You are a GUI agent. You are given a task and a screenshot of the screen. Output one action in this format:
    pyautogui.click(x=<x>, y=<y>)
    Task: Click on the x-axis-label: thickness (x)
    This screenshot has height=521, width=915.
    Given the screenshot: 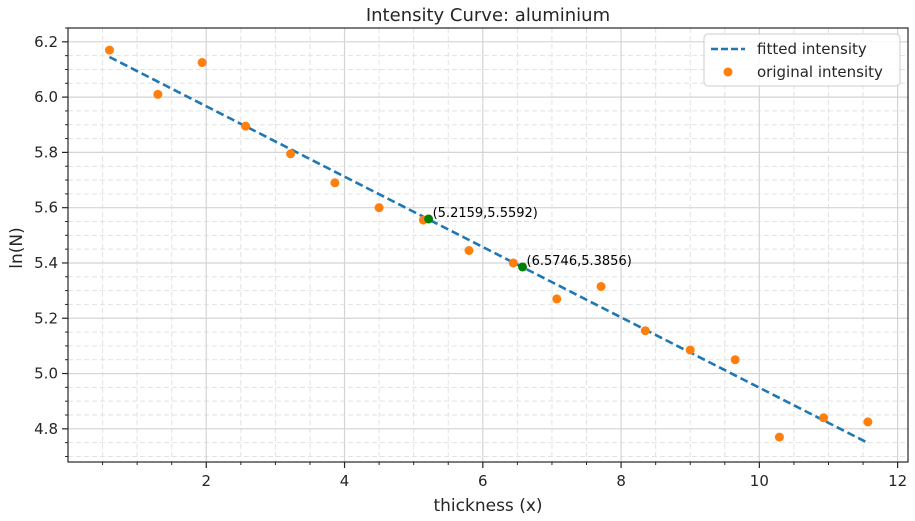 What is the action you would take?
    pyautogui.click(x=487, y=506)
    